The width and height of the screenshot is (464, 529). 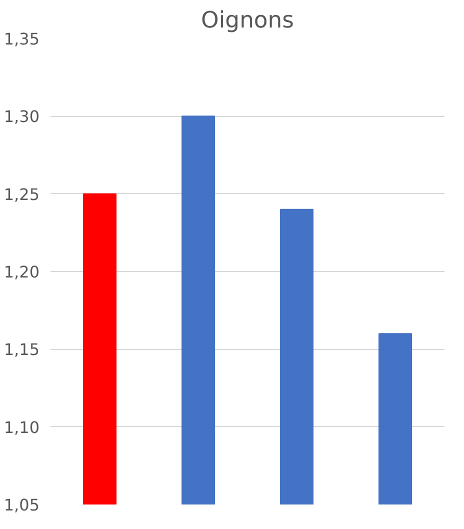 What do you see at coordinates (22, 272) in the screenshot?
I see `y-tick-label: 1,20` at bounding box center [22, 272].